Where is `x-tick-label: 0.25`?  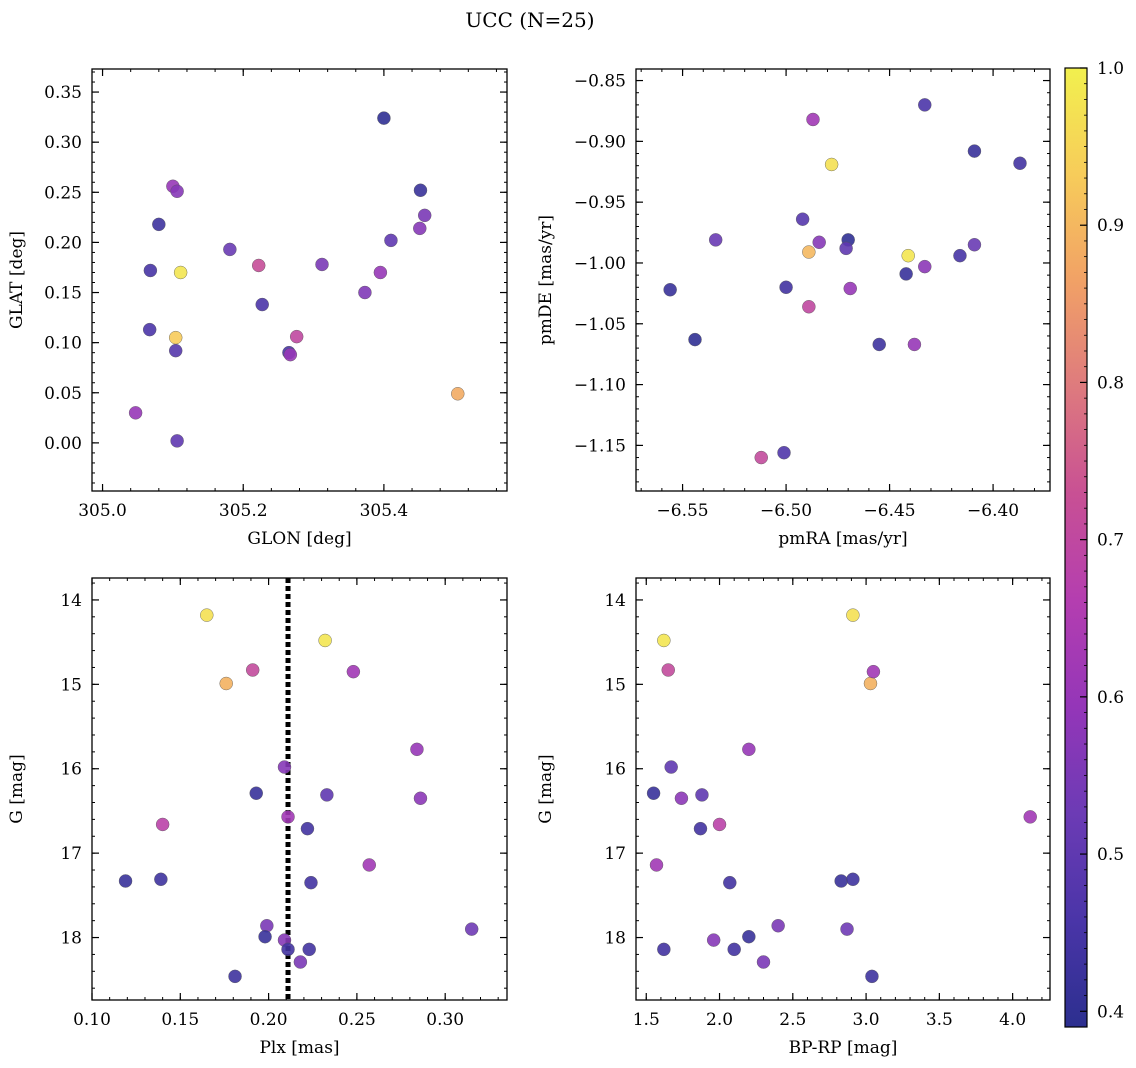 x-tick-label: 0.25 is located at coordinates (357, 1020).